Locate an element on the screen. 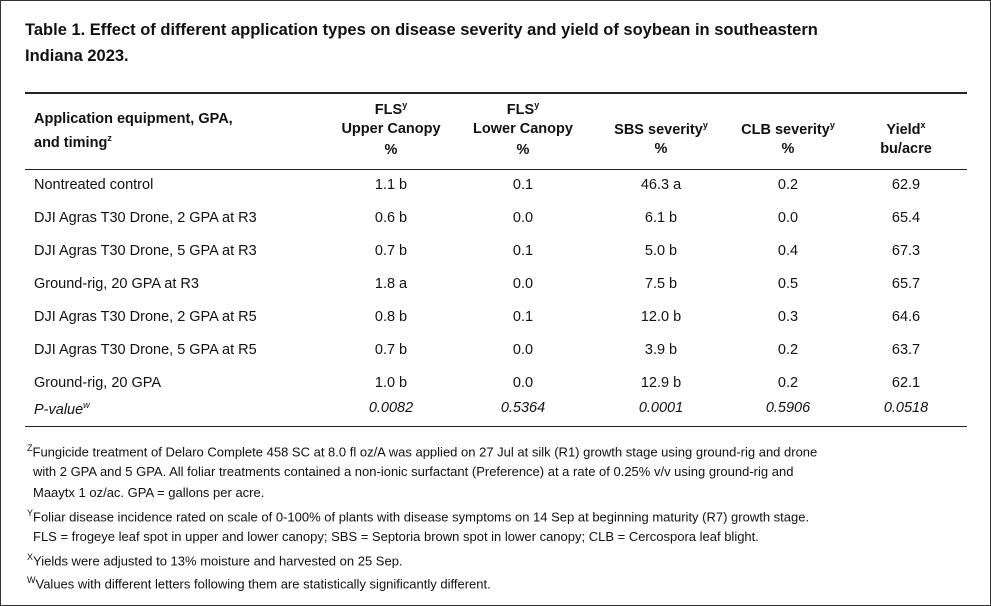 This screenshot has width=991, height=606. table-cell: 63.7 is located at coordinates (906, 350).